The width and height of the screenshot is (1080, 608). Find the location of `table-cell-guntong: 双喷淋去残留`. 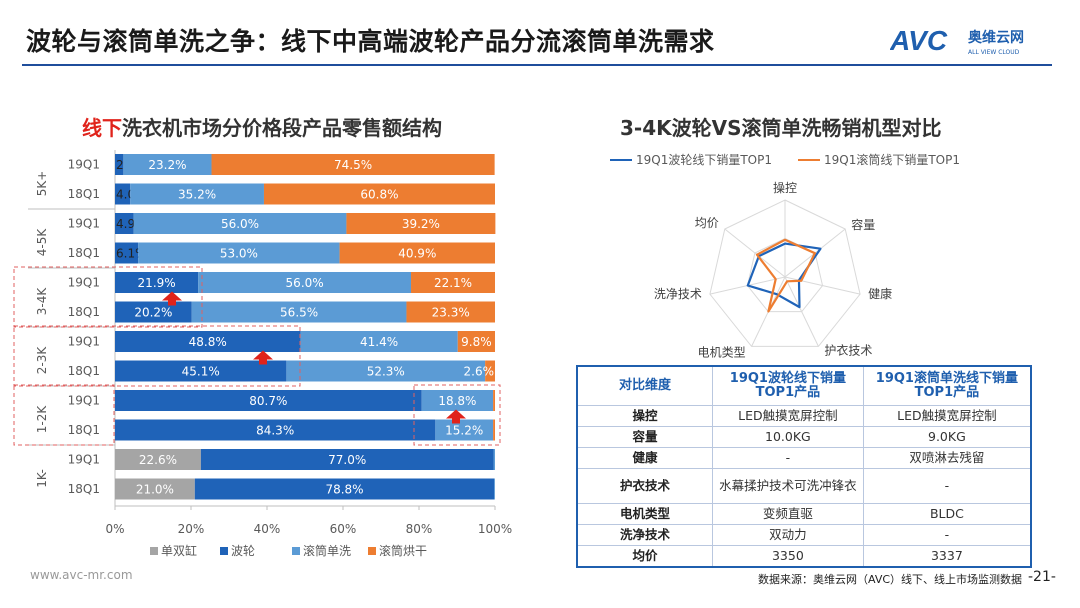

table-cell-guntong: 双喷淋去残留 is located at coordinates (947, 458).